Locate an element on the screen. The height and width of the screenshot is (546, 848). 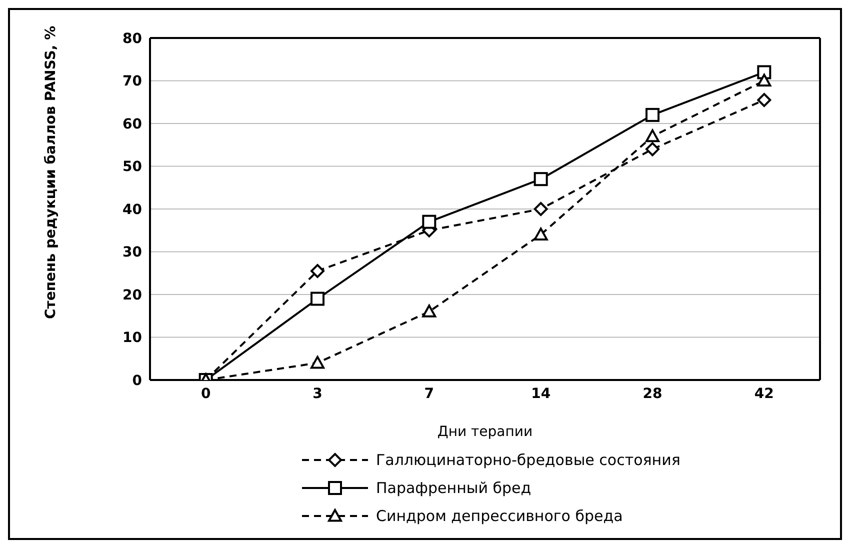
legend-label: Синдром депрессивного бреда is located at coordinates (499, 516).